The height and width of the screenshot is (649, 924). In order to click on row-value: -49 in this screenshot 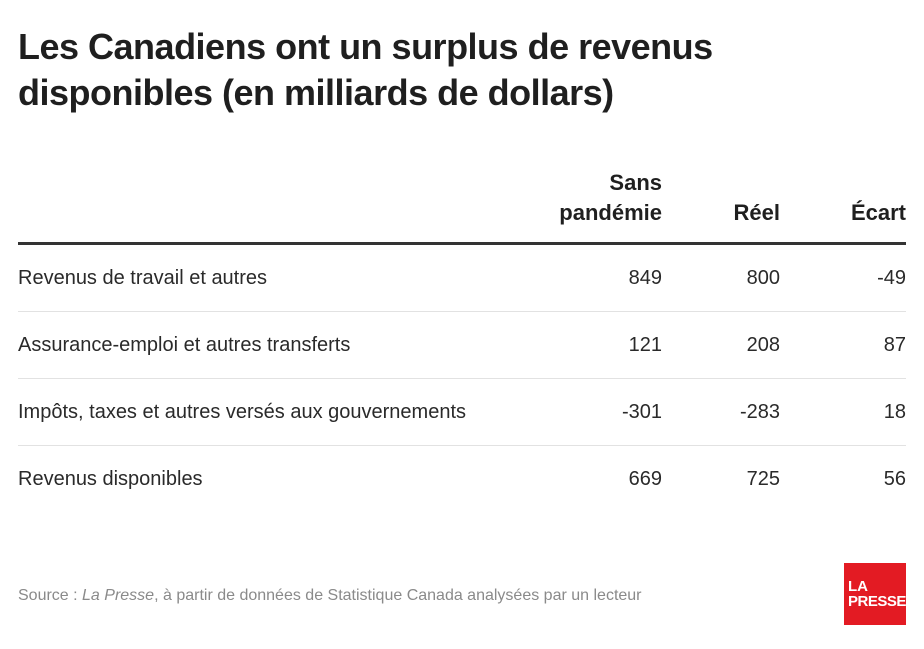, I will do `click(843, 277)`.